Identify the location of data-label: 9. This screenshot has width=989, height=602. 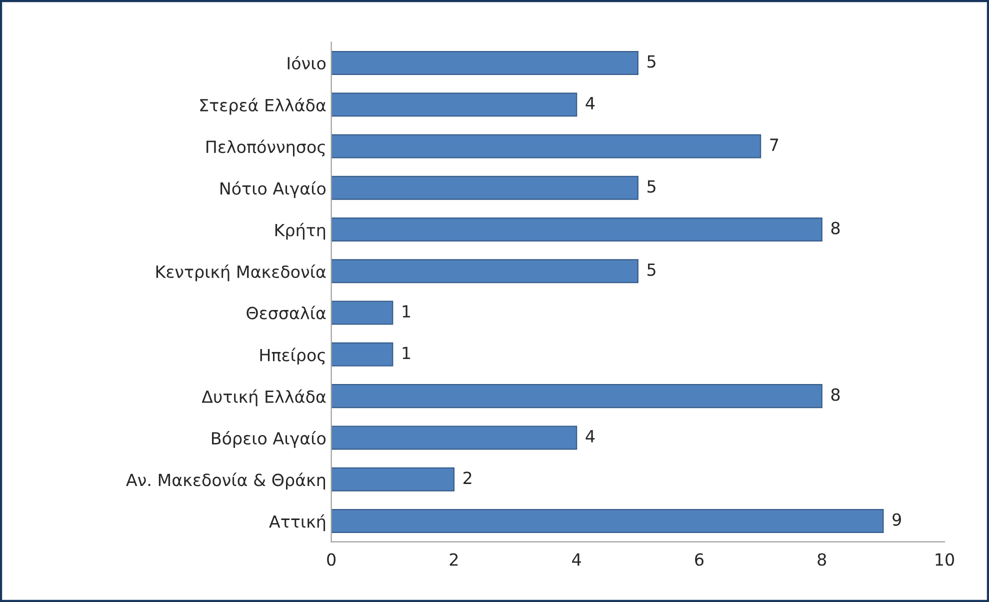
(896, 519).